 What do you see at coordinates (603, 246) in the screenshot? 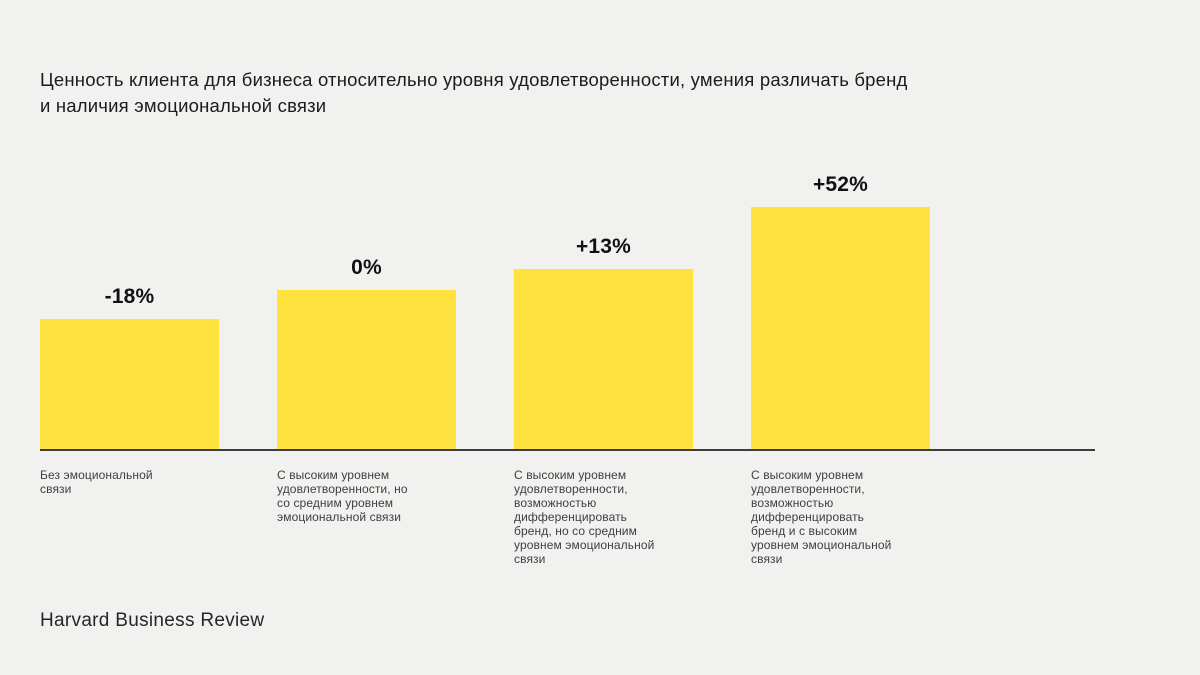
I see `bar-value-label-3: +13%` at bounding box center [603, 246].